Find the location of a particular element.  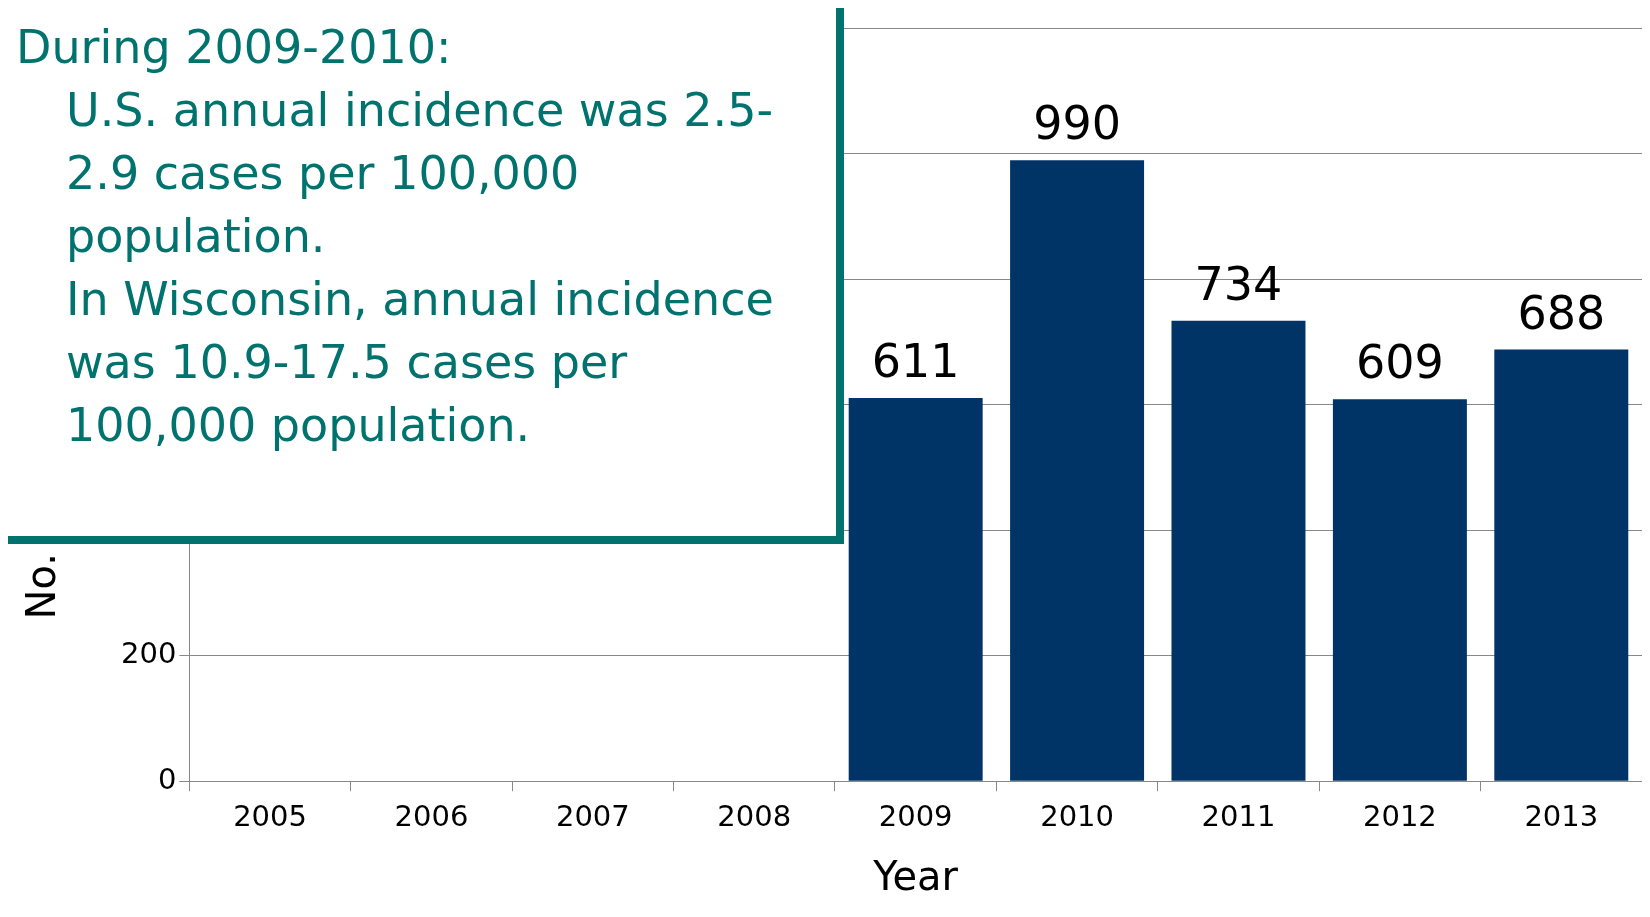

x-tick-label: 2006 is located at coordinates (431, 816).